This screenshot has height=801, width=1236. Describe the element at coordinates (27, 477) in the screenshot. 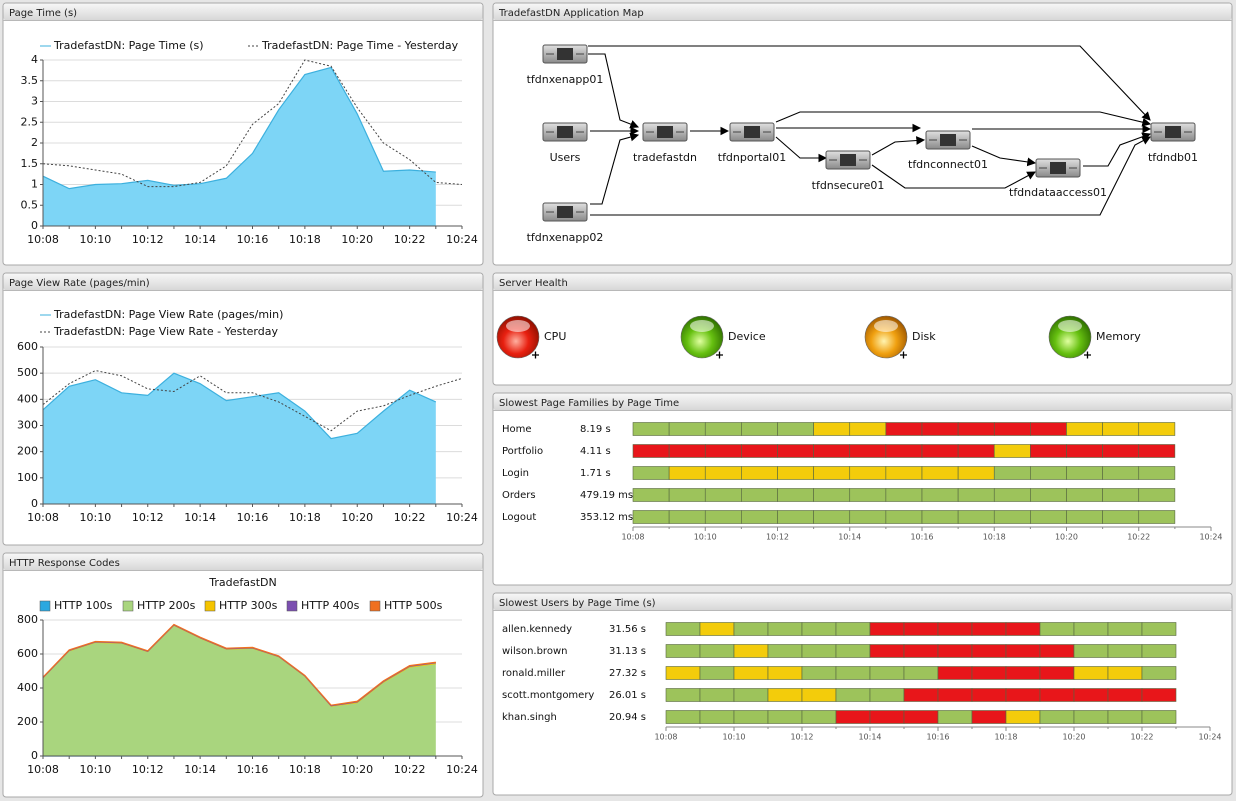

I see `y-tick-label: 100` at that location.